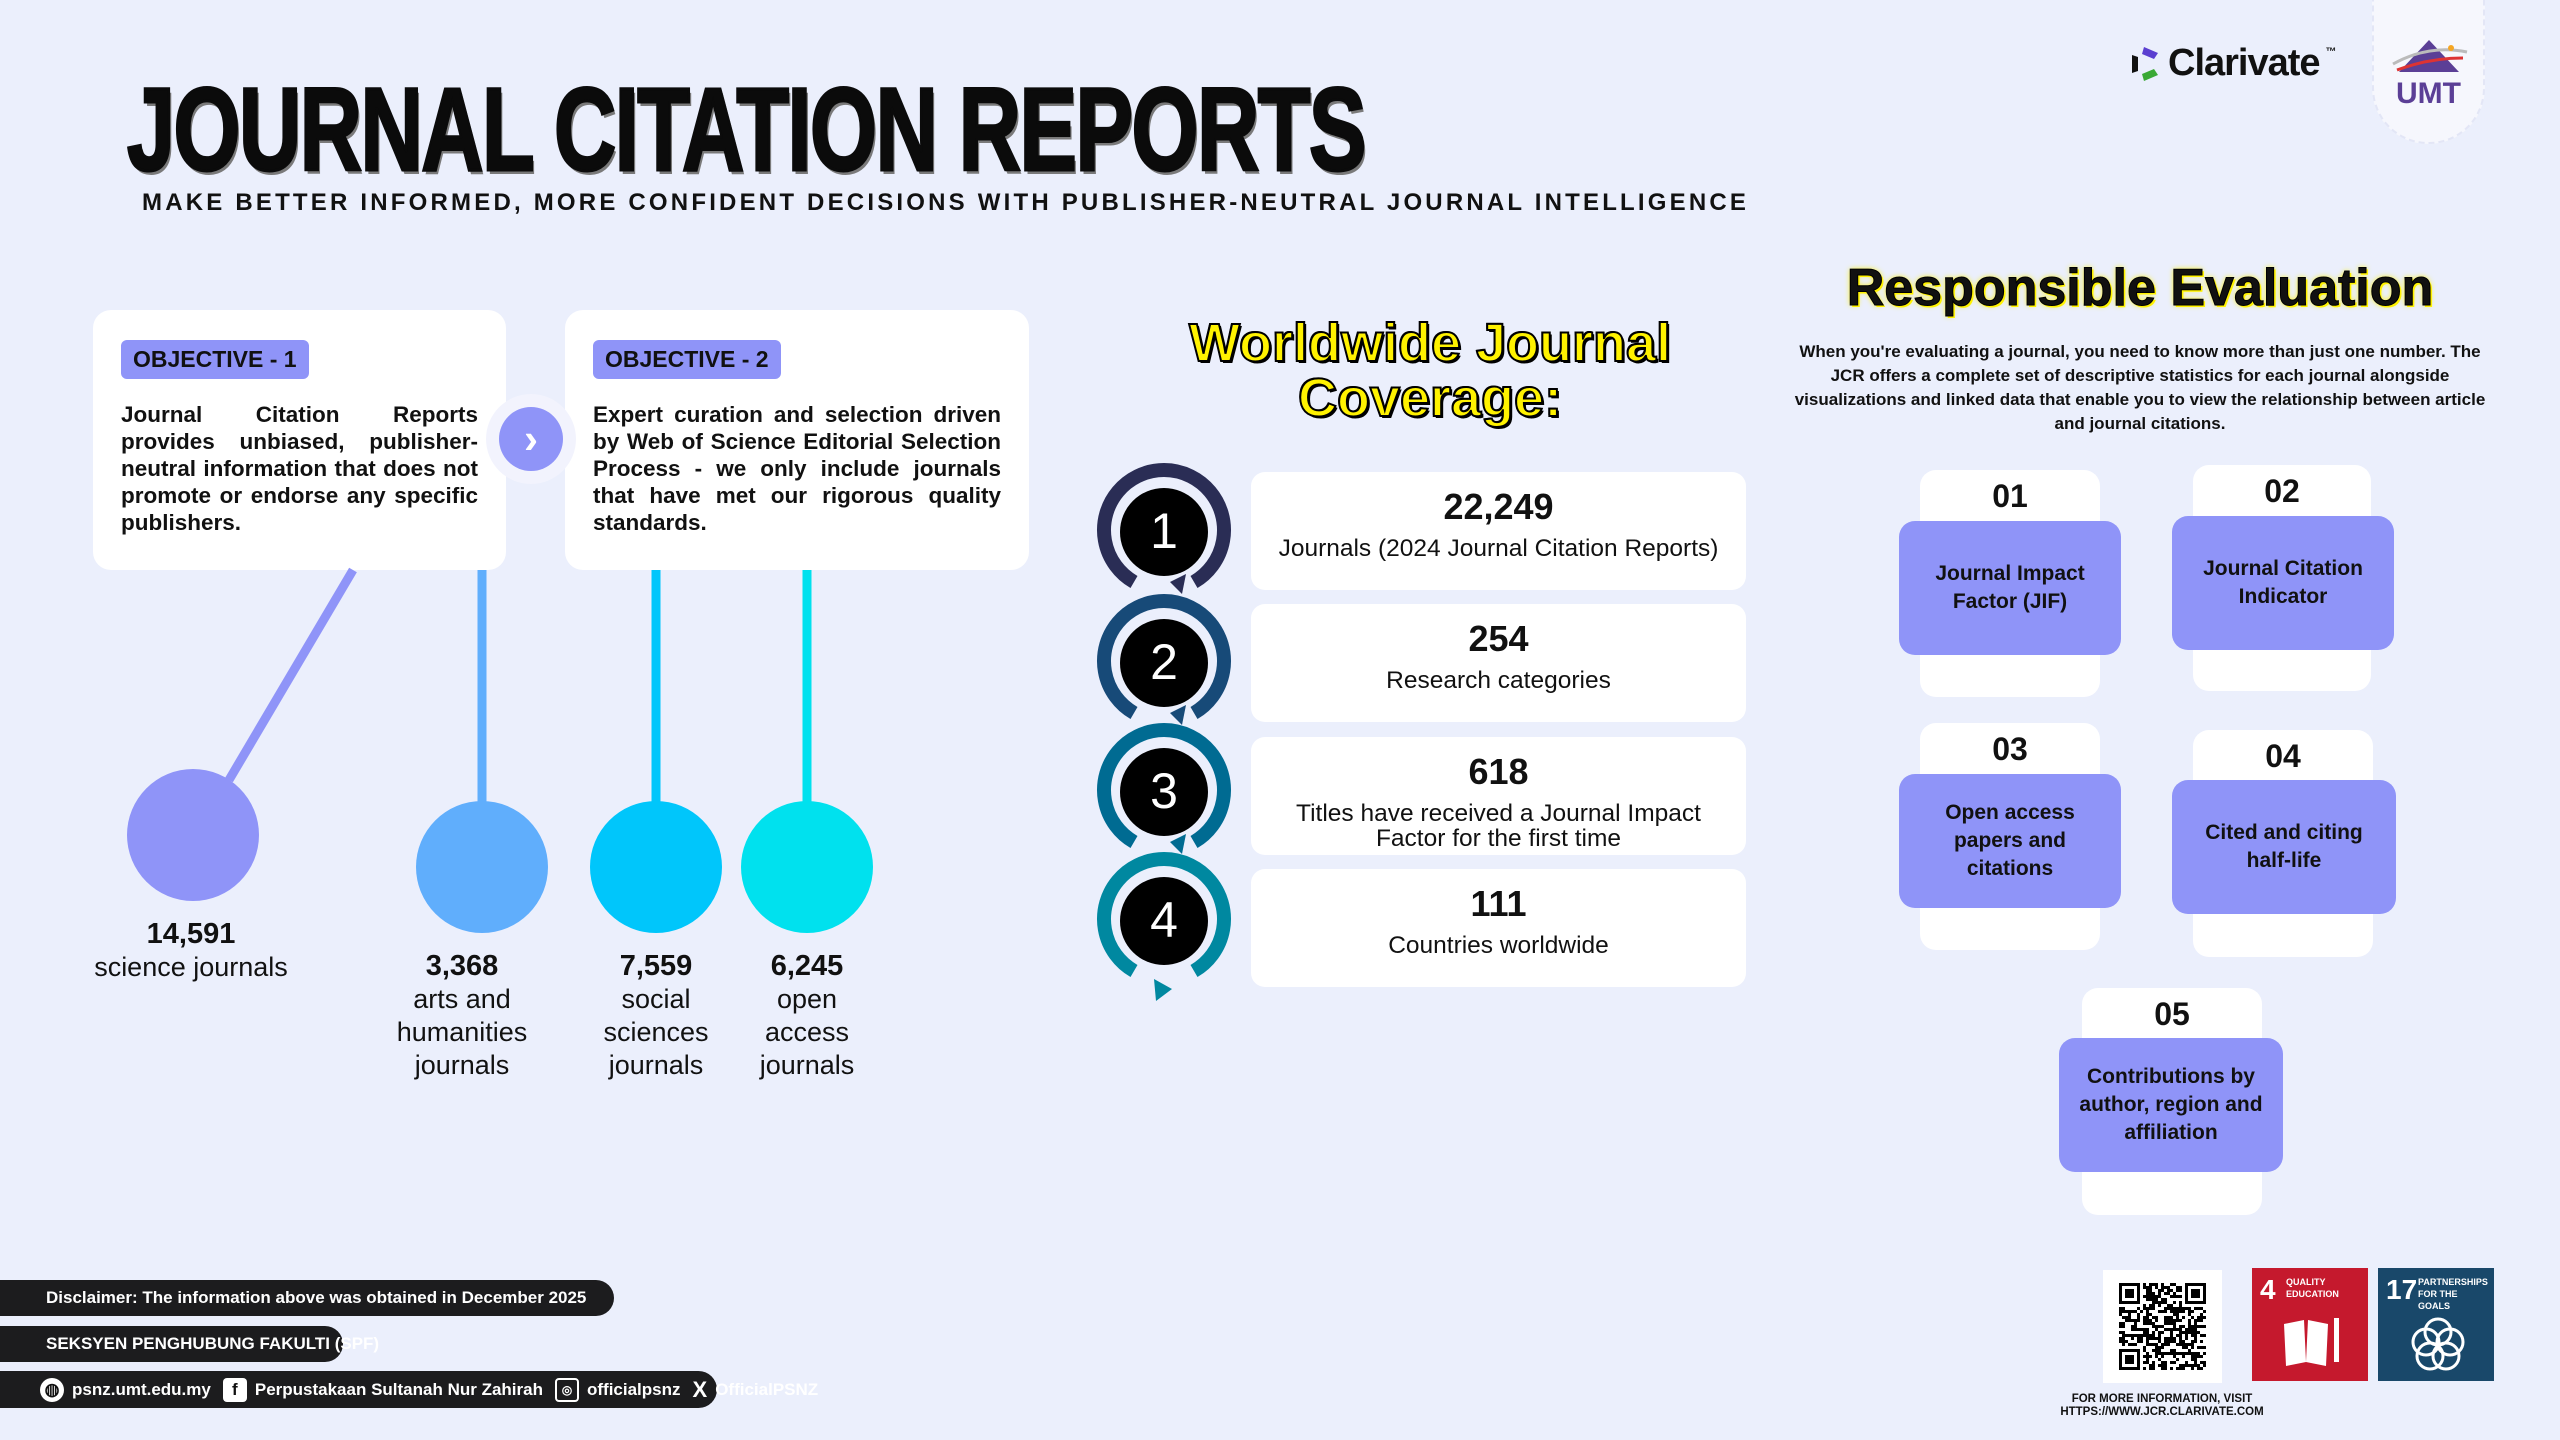 This screenshot has width=2560, height=1440. I want to click on count-label: science journals, so click(191, 967).